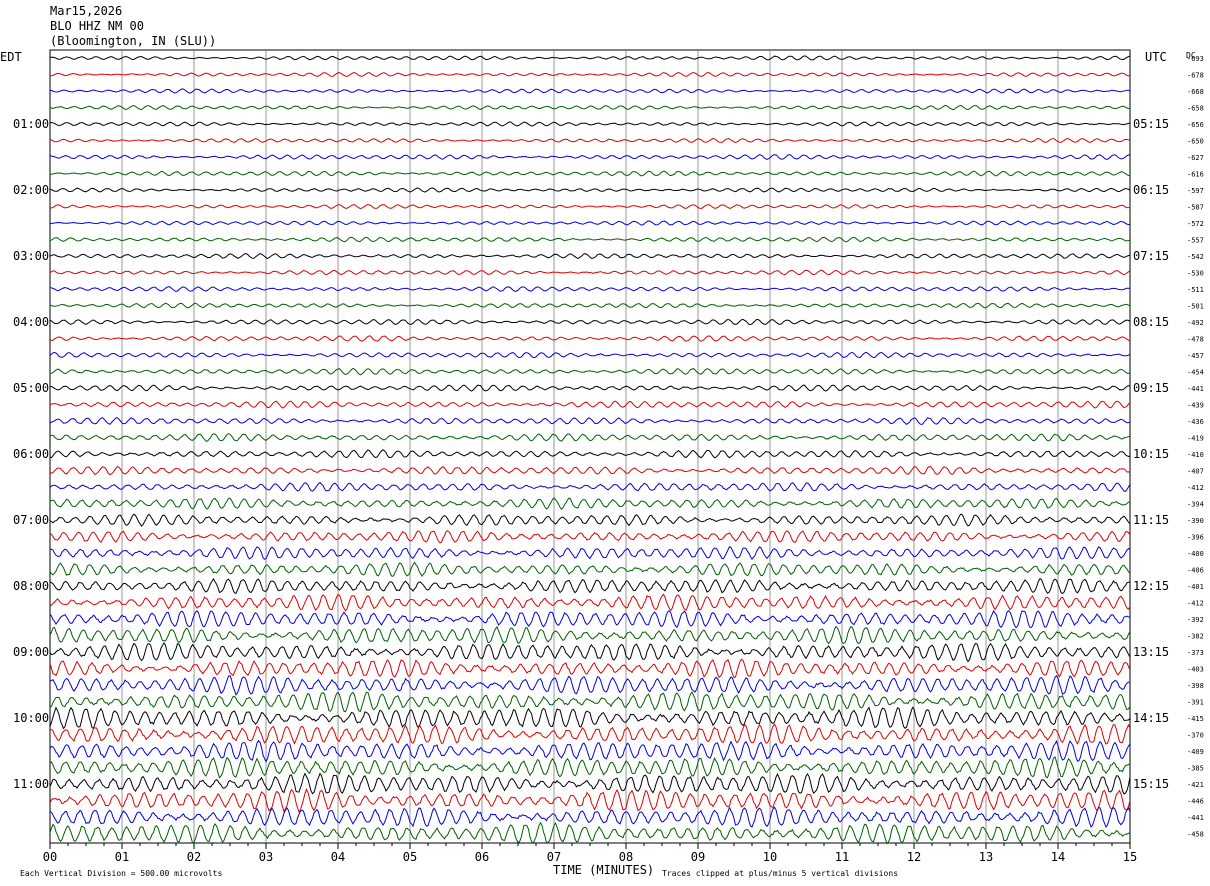 The height and width of the screenshot is (886, 1210). I want to click on right-hour-label: 09:15, so click(1151, 388).